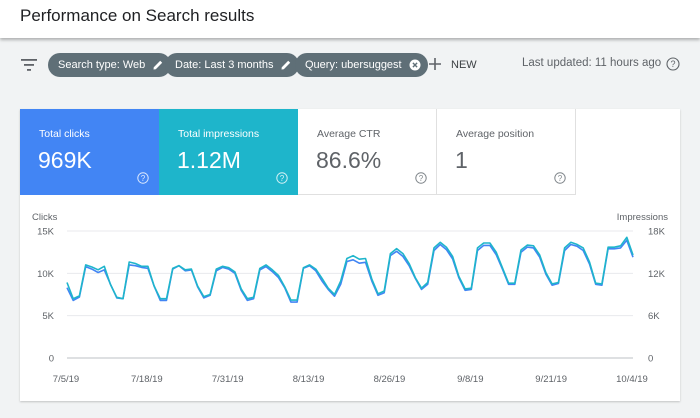  I want to click on page-title: Performance on Search results, so click(137, 15).